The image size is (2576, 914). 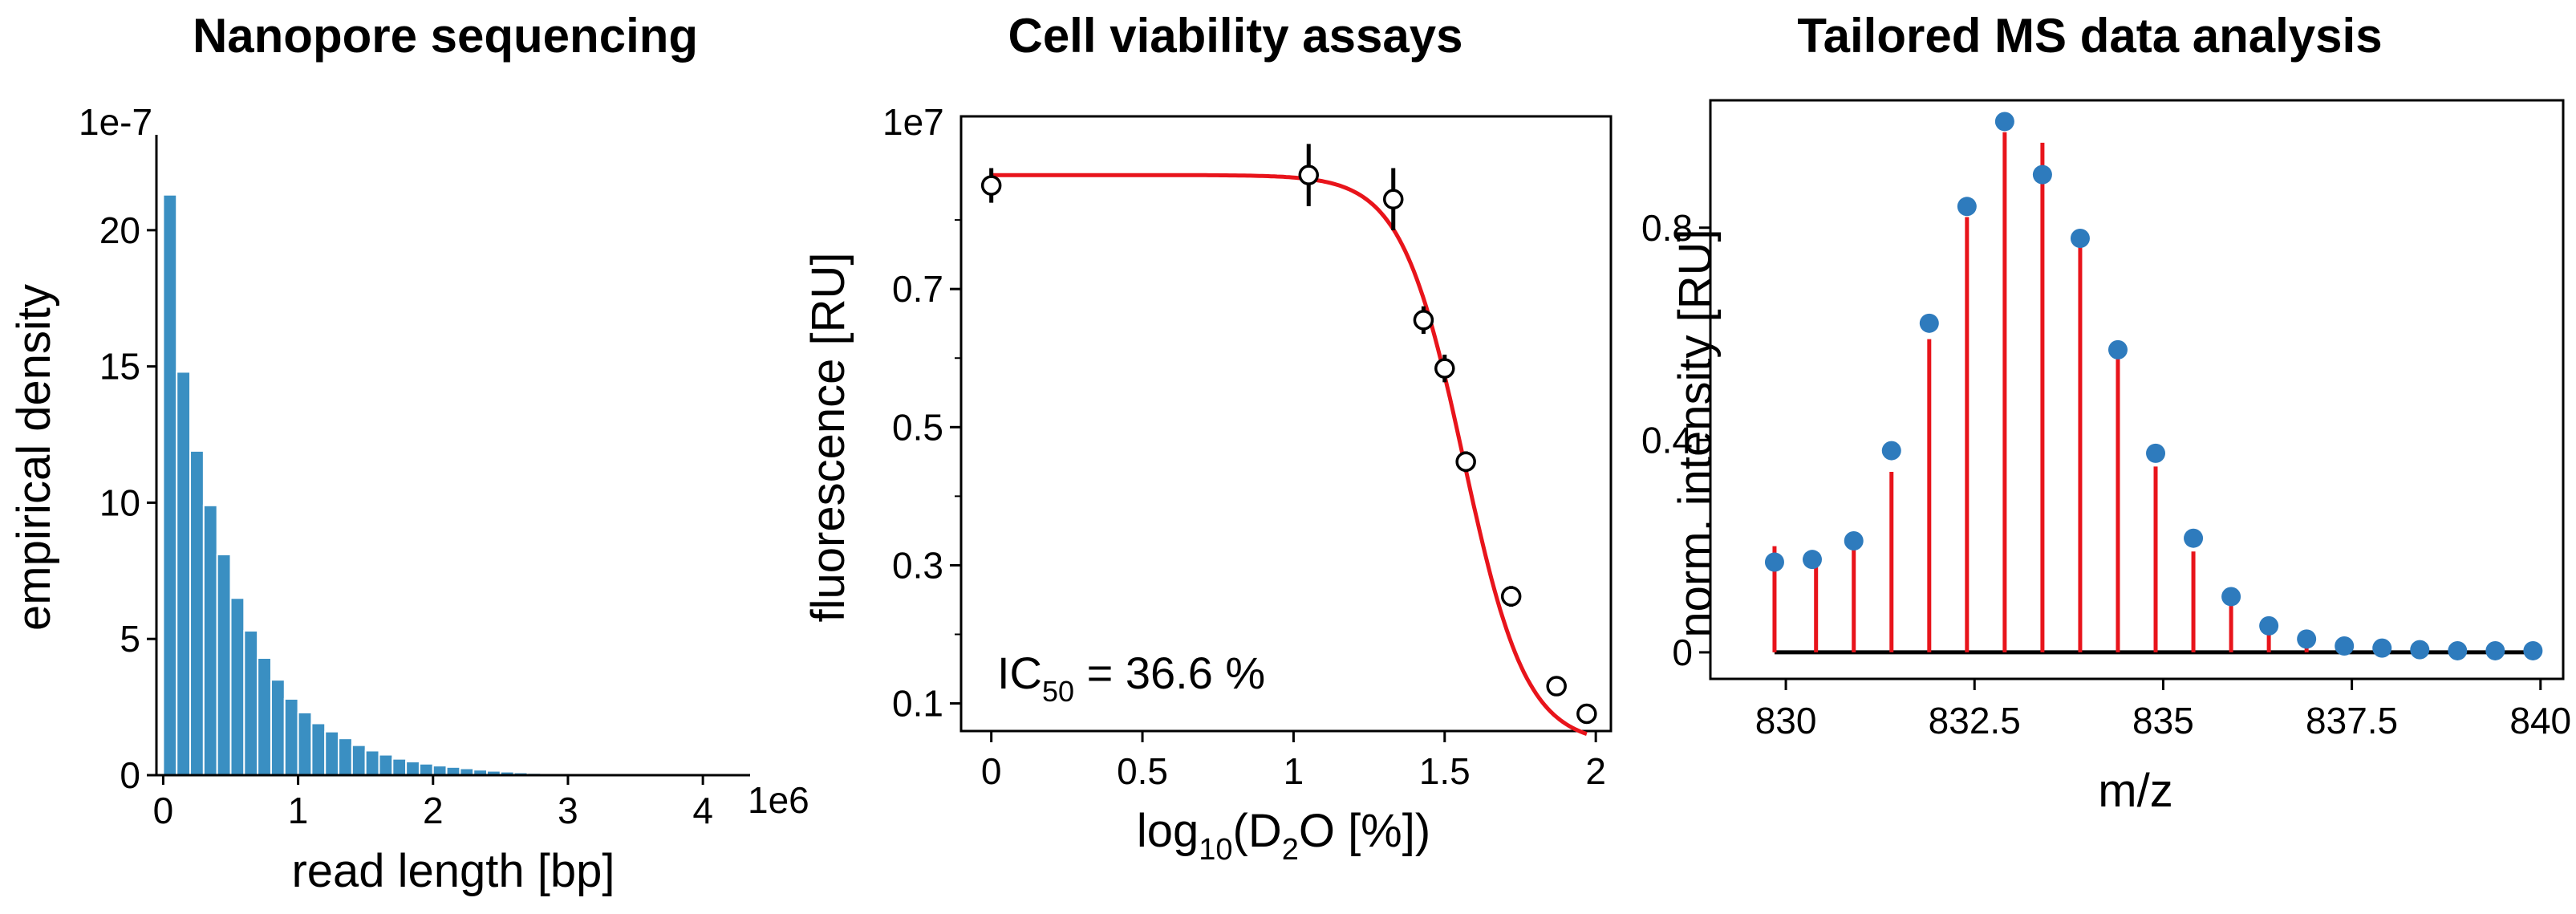 I want to click on x-tick-label: 3, so click(x=568, y=811).